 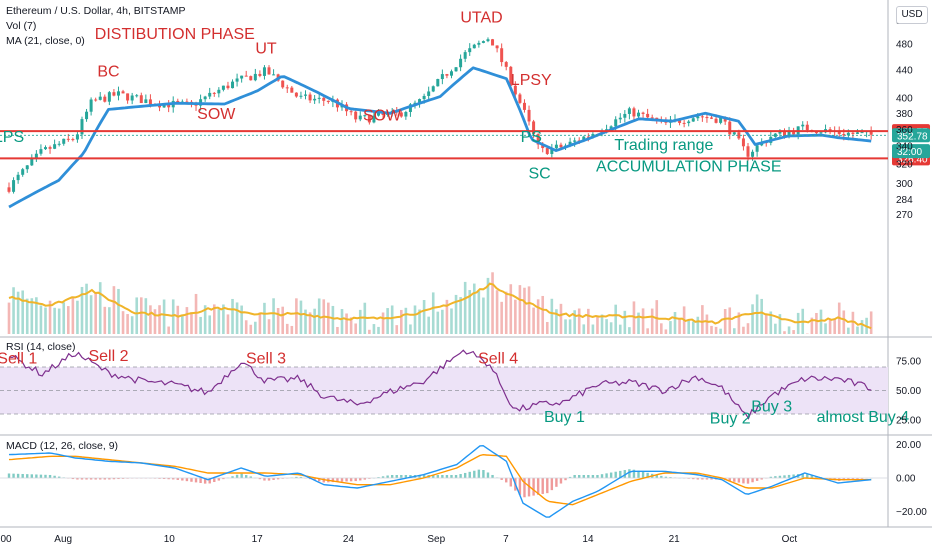 What do you see at coordinates (912, 15) in the screenshot?
I see `currency-button: USD` at bounding box center [912, 15].